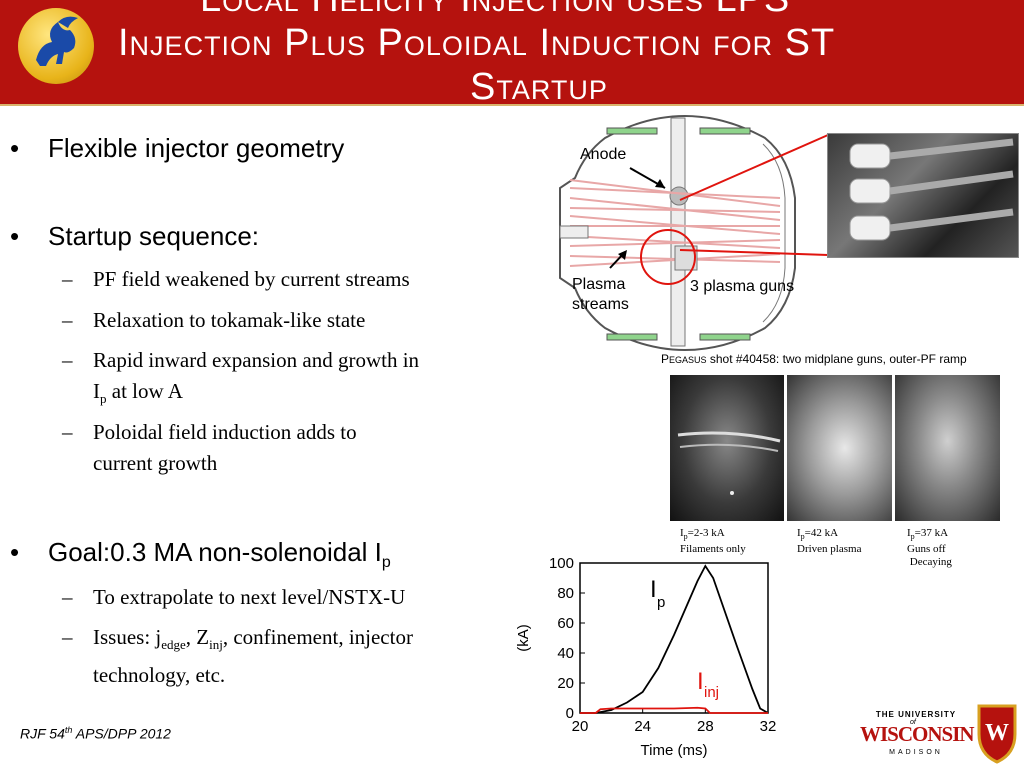  What do you see at coordinates (829, 549) in the screenshot?
I see `caption-desc: Driven plasma` at bounding box center [829, 549].